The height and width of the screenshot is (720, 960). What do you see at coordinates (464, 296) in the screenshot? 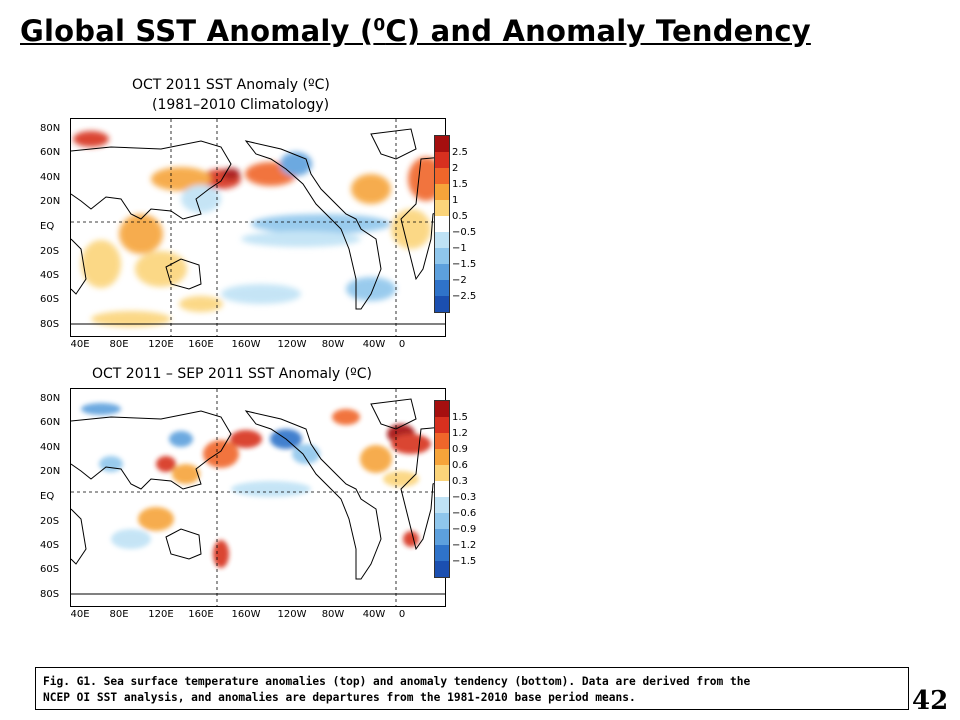
I see `colorbar-label: −2.5` at bounding box center [464, 296].